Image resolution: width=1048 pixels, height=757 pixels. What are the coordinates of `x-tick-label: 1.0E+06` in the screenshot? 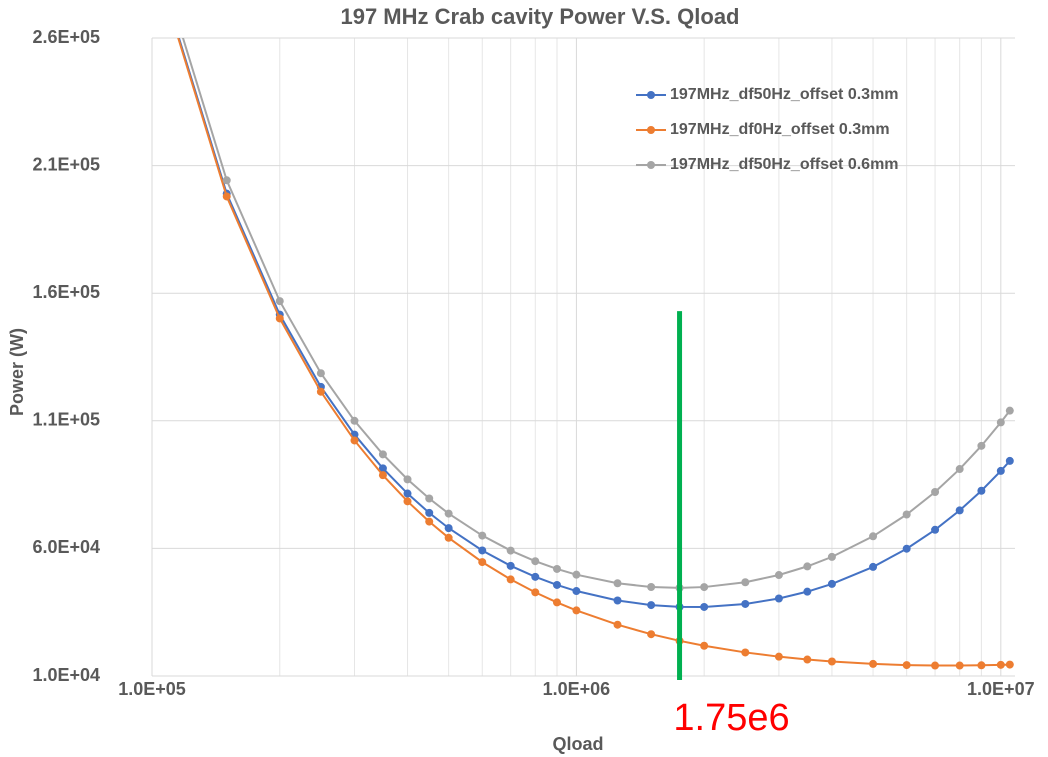 It's located at (577, 689).